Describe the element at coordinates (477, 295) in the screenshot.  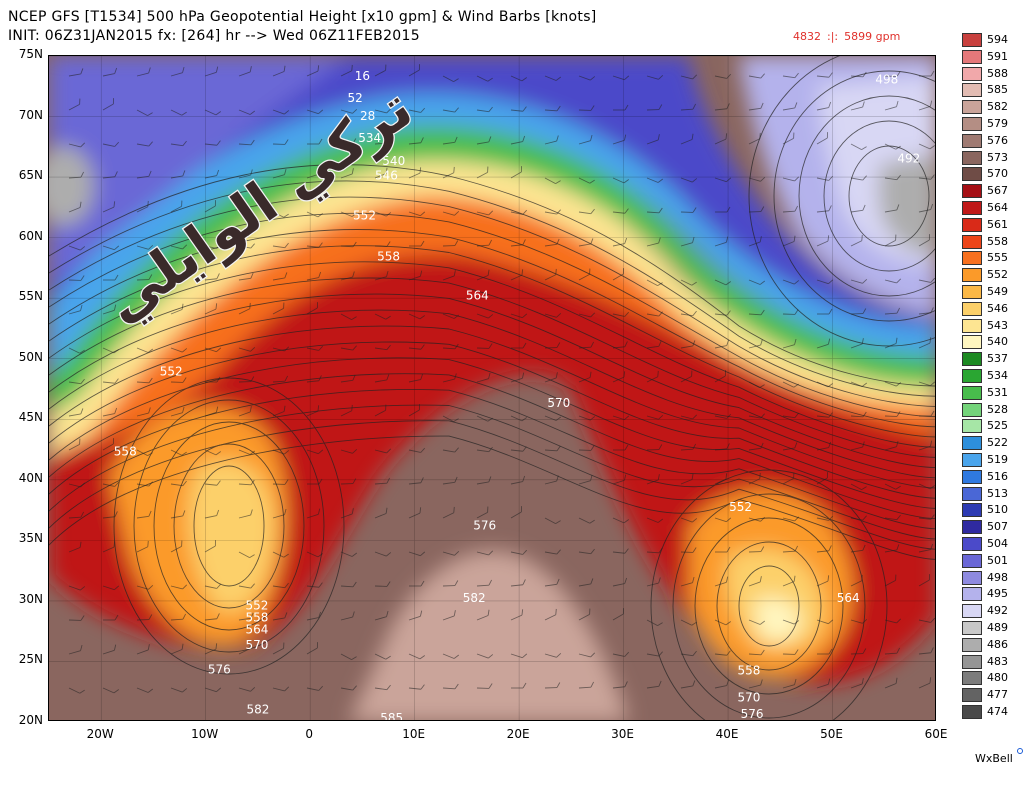
I see `contour-label: 564` at that location.